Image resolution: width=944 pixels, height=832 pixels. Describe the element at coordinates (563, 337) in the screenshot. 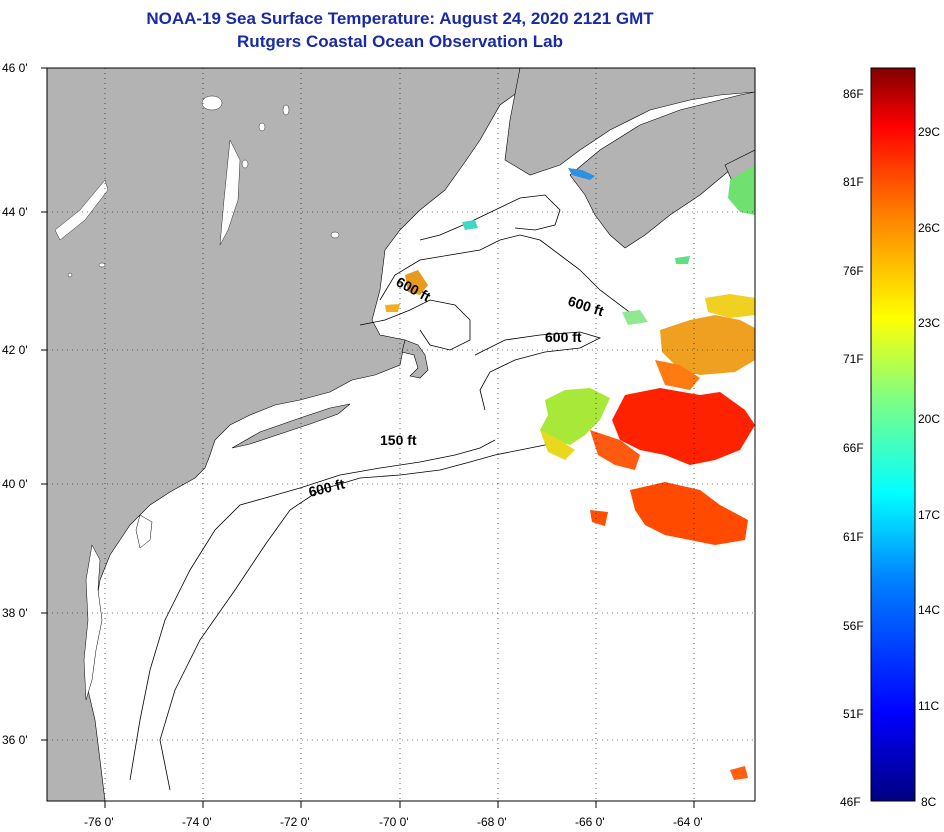

I see `contour-label-600ft-georges: 600 ft` at that location.